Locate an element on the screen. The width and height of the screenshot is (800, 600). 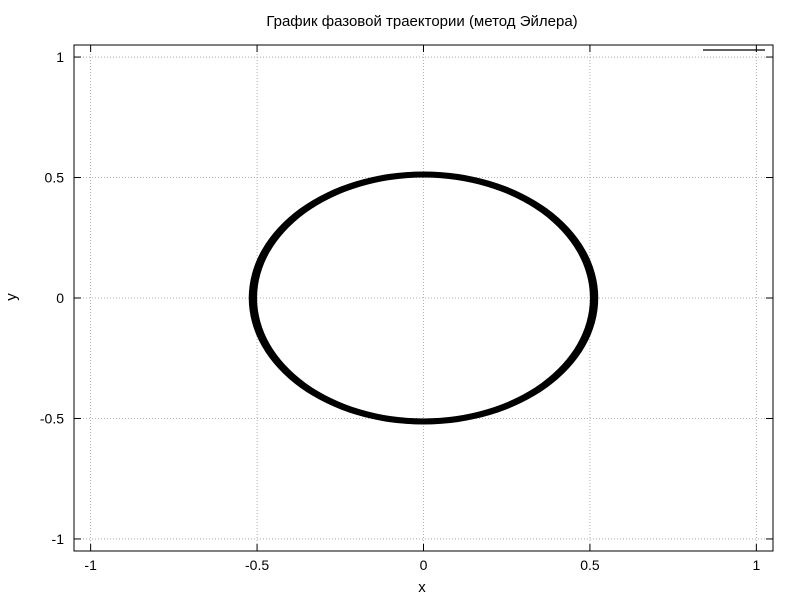
y-tick-label: 1 is located at coordinates (60, 57).